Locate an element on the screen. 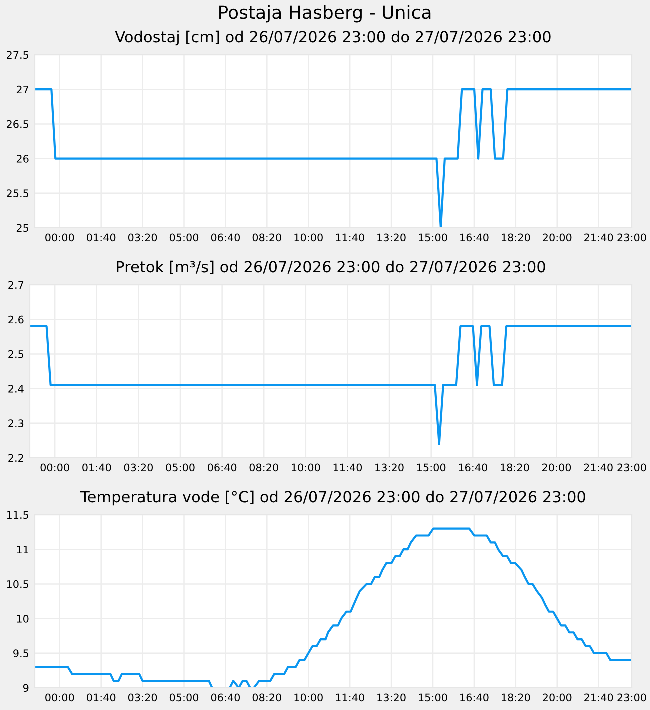 The width and height of the screenshot is (650, 710). y-tick-label: 25 is located at coordinates (22, 228).